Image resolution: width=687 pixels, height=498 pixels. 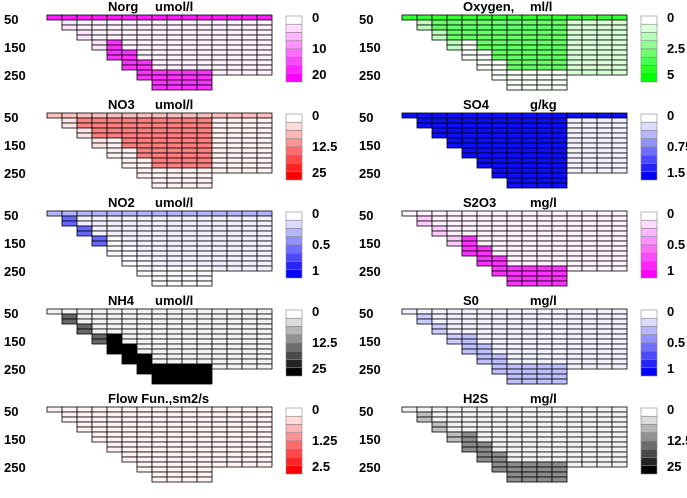 I want to click on colorbar-label: 0, so click(x=315, y=115).